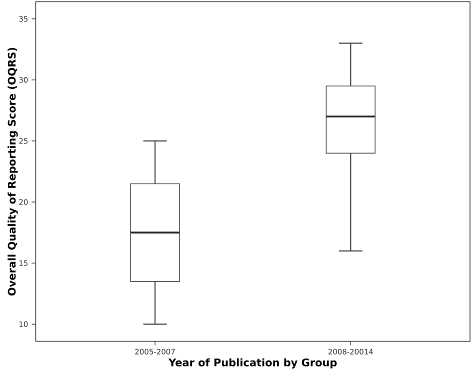  Describe the element at coordinates (13, 172) in the screenshot. I see `y-axis-title: Overall Quality of Reporting Score (OQRS)` at that location.